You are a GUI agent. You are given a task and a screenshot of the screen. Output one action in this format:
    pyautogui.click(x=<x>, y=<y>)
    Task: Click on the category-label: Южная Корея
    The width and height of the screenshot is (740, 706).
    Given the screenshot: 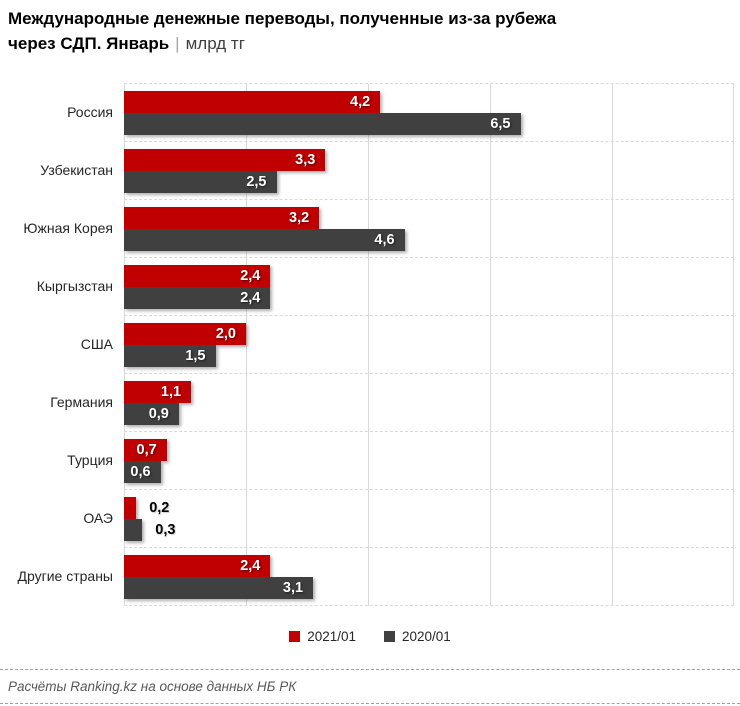 What is the action you would take?
    pyautogui.click(x=68, y=228)
    